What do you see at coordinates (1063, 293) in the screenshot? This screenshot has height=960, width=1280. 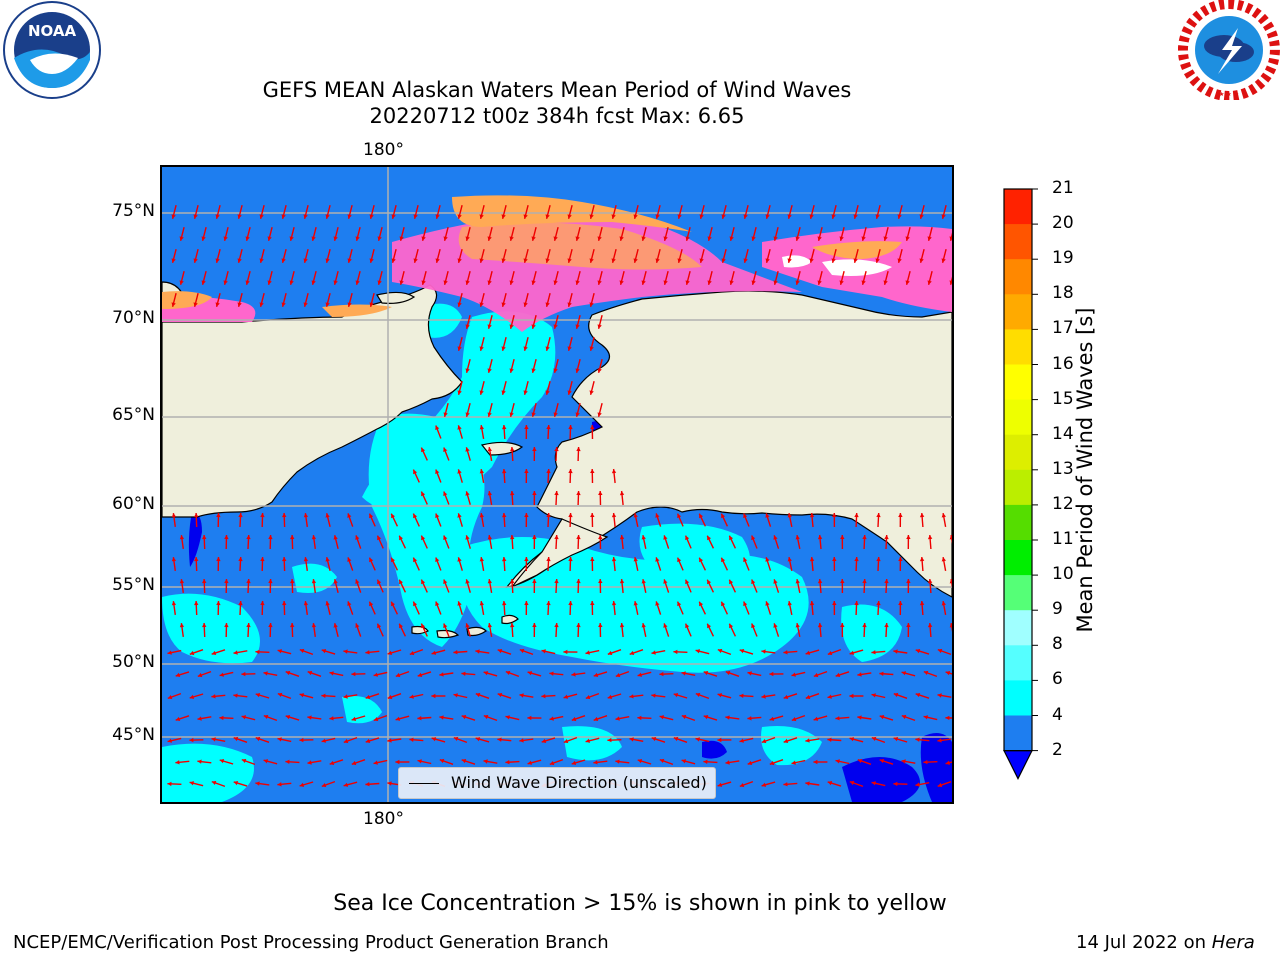 I see `colorbar-tick-label: 18` at bounding box center [1063, 293].